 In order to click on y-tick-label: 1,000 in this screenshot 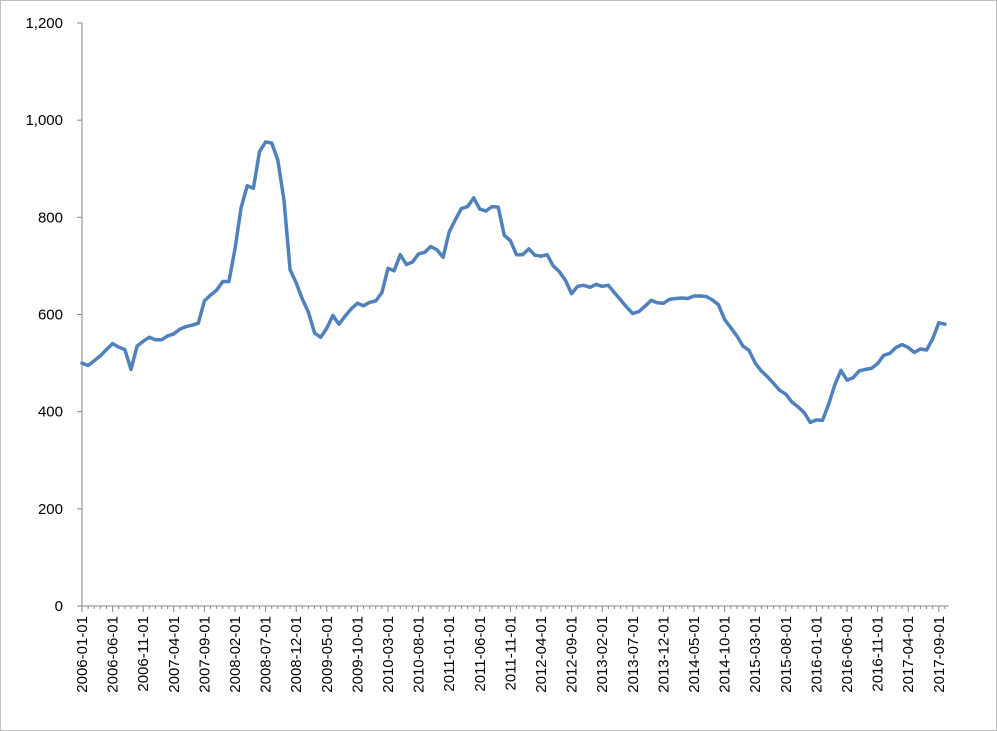, I will do `click(44, 120)`.